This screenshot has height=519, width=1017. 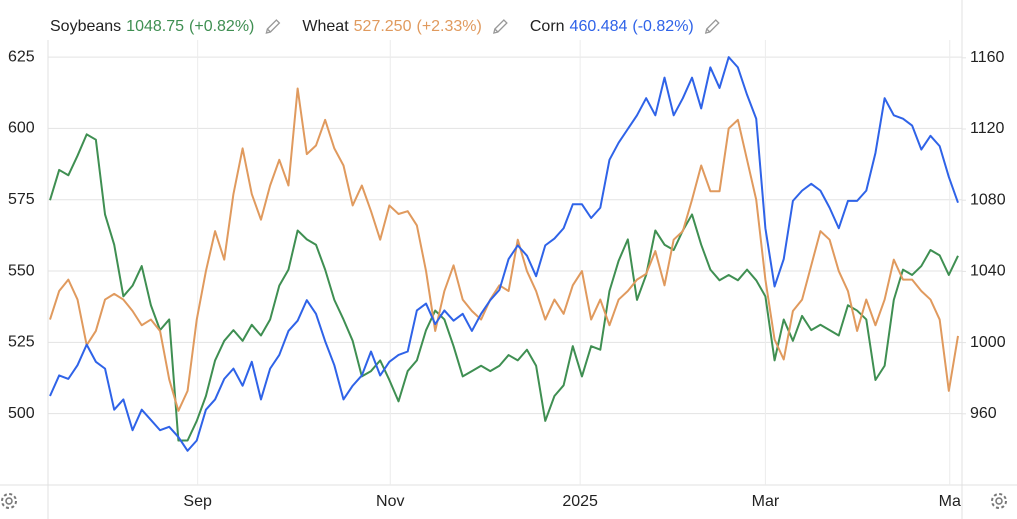 I want to click on y-tick-label: 575, so click(x=21, y=199).